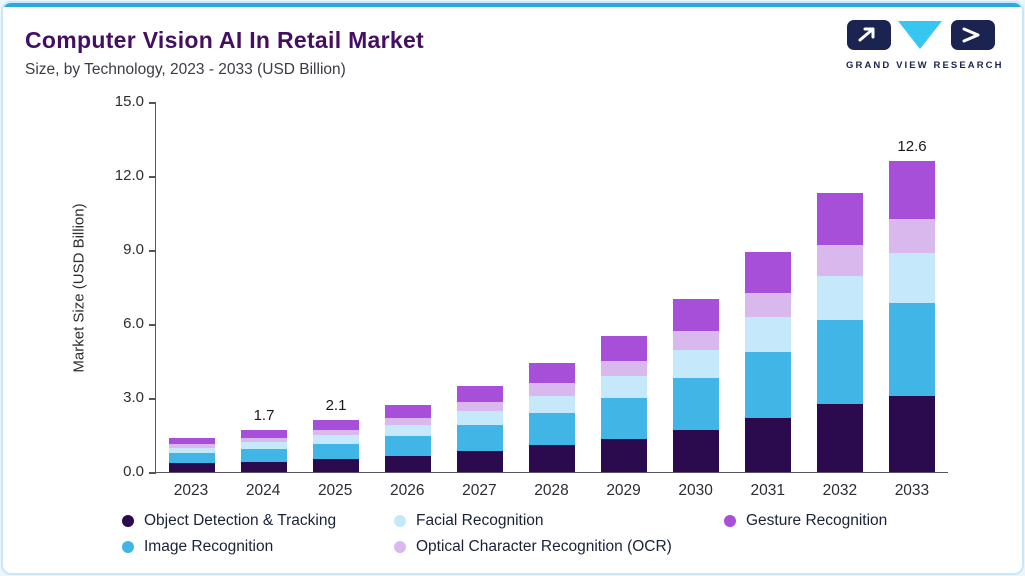 The width and height of the screenshot is (1025, 576). What do you see at coordinates (335, 490) in the screenshot?
I see `x-axis-label: 2025` at bounding box center [335, 490].